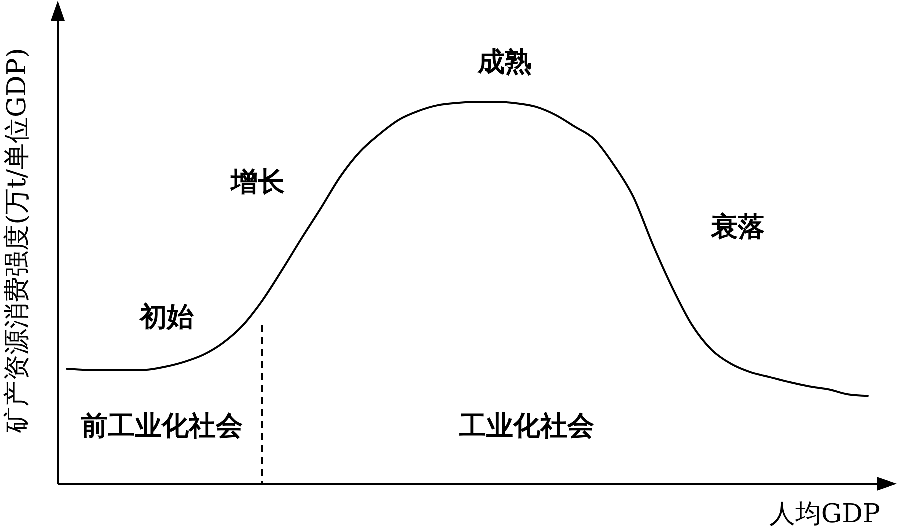 The height and width of the screenshot is (531, 900). Describe the element at coordinates (166, 317) in the screenshot. I see `annotation: 初始` at that location.